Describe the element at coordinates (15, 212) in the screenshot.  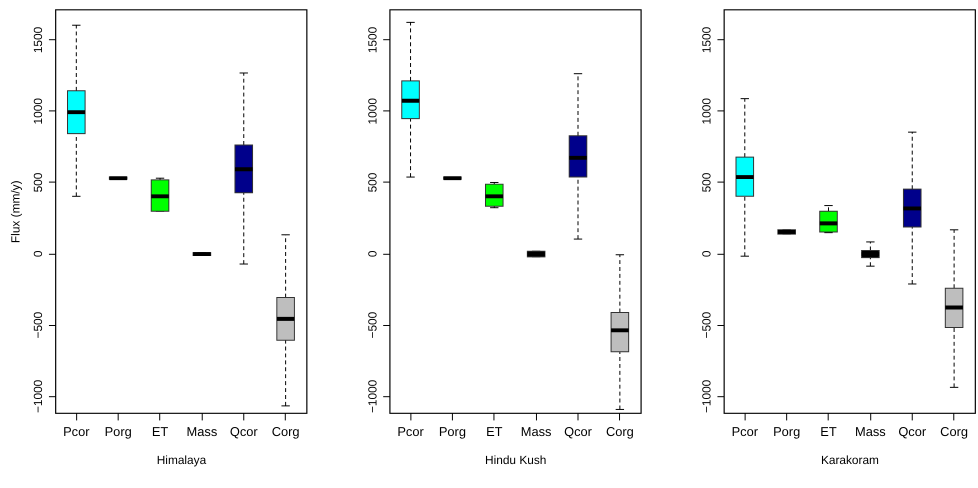
I see `y-axis-title: Flux (mm/y)` at that location.